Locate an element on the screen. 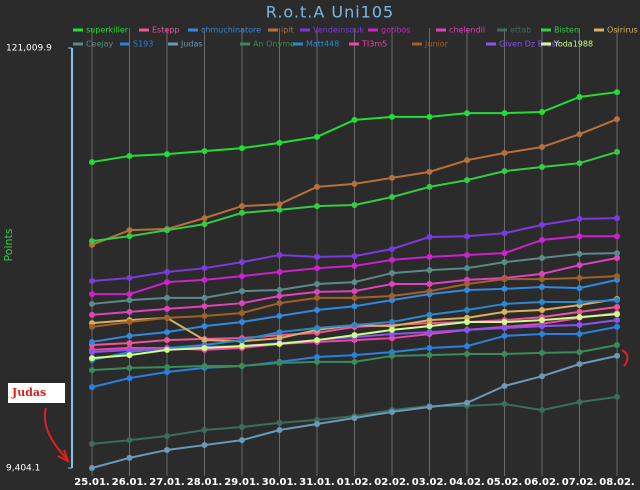  x-tick-label: 08.02. is located at coordinates (616, 482).